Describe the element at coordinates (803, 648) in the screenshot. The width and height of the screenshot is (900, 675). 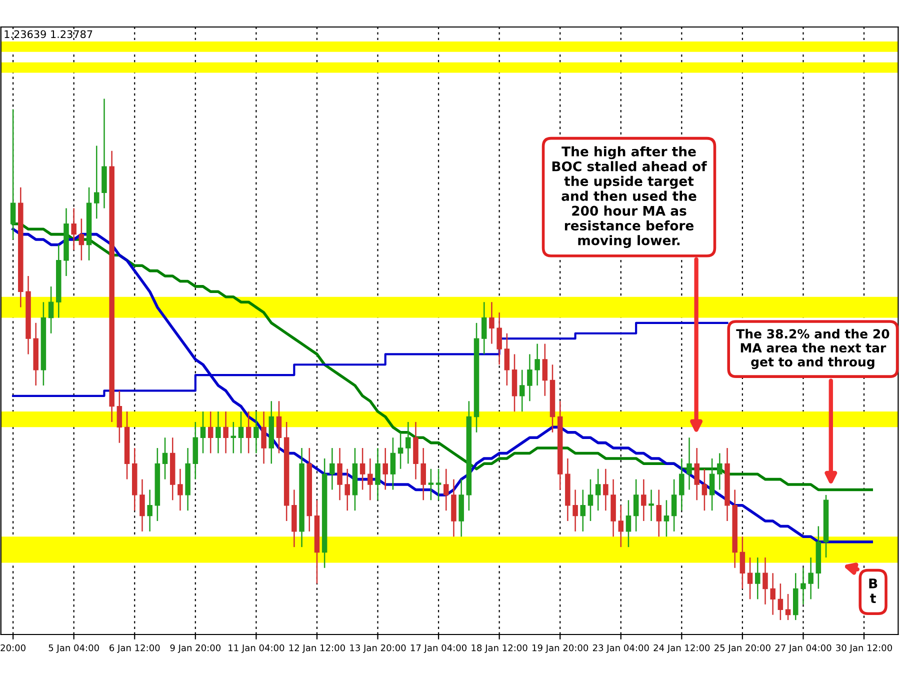
I see `x-tick-label: 27 Jan 04:00` at that location.